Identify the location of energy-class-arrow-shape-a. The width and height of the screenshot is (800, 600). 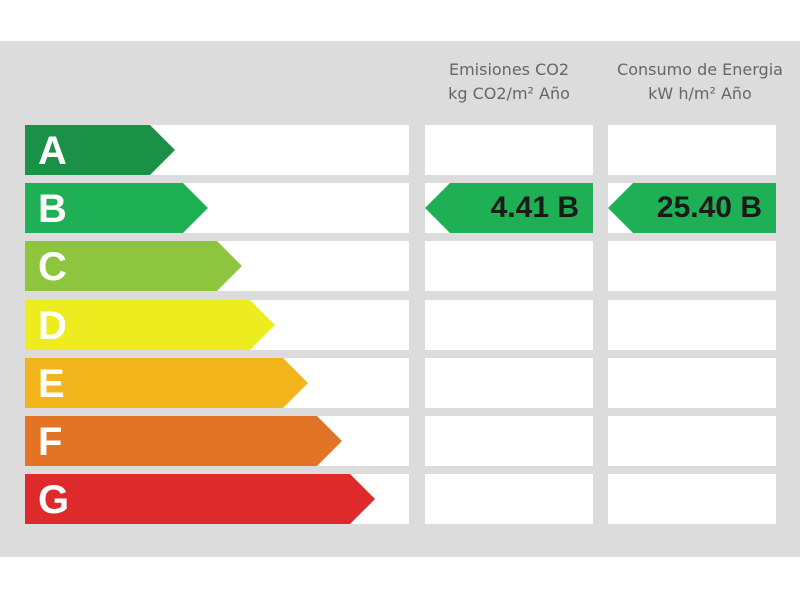
(100, 150).